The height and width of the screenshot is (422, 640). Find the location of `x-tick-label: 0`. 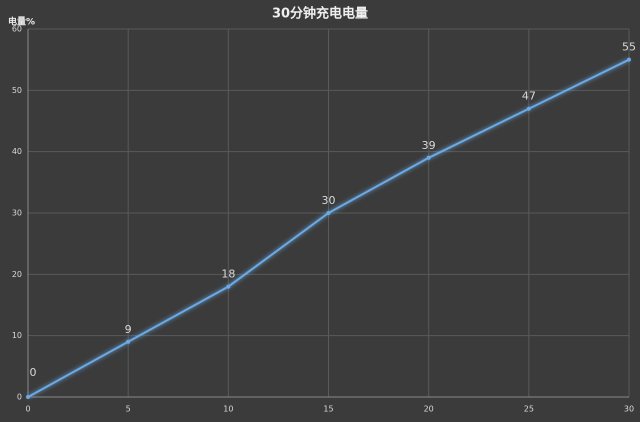

x-tick-label: 0 is located at coordinates (27, 409).